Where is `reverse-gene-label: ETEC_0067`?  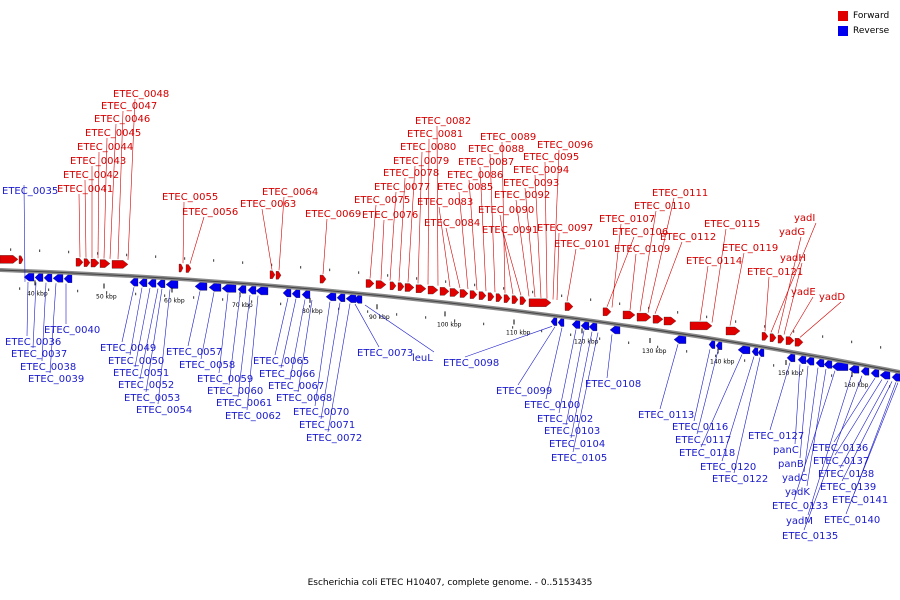
reverse-gene-label: ETEC_0067 is located at coordinates (296, 386).